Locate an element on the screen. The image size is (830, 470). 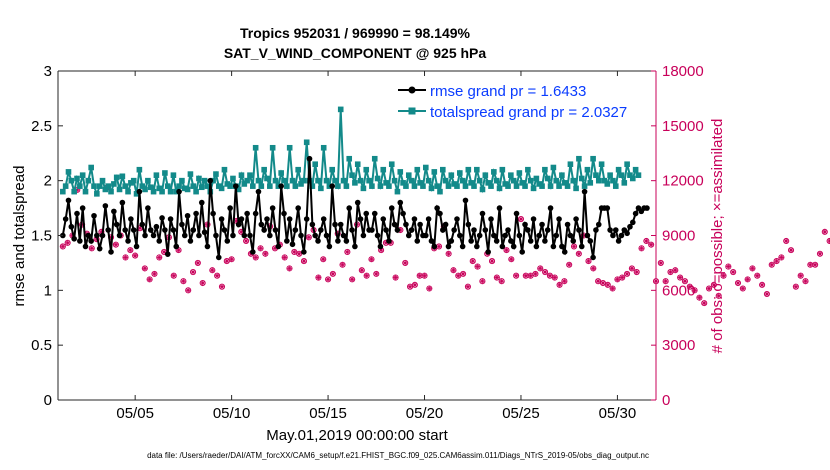
legend-marker-rmse is located at coordinates (412, 90).